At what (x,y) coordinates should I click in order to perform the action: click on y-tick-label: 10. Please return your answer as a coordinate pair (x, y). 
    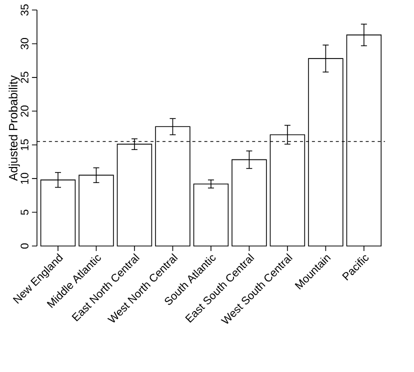
    Looking at the image, I should click on (24, 178).